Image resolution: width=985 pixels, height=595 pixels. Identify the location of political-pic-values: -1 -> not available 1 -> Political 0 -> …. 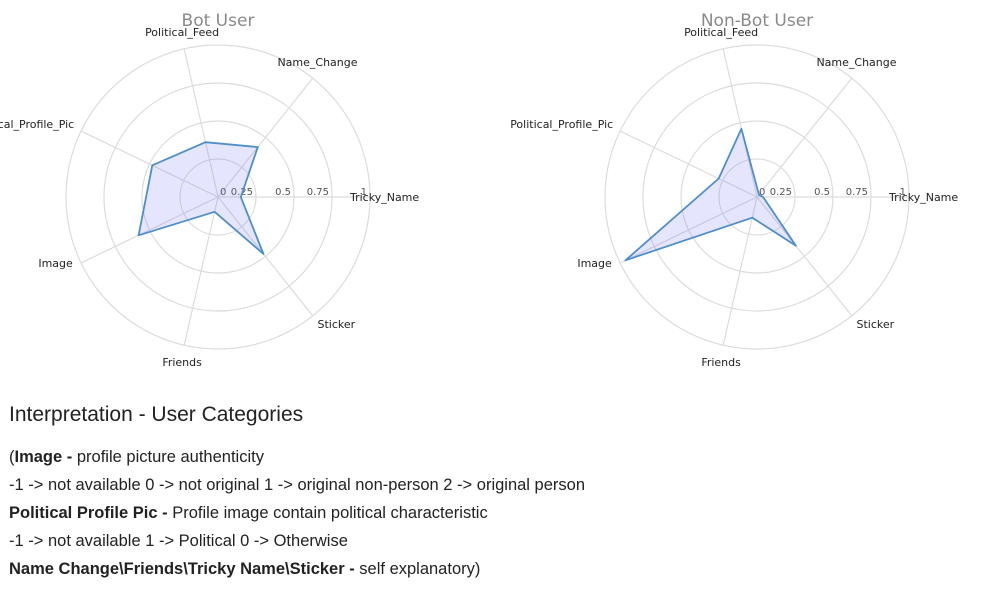
(178, 541).